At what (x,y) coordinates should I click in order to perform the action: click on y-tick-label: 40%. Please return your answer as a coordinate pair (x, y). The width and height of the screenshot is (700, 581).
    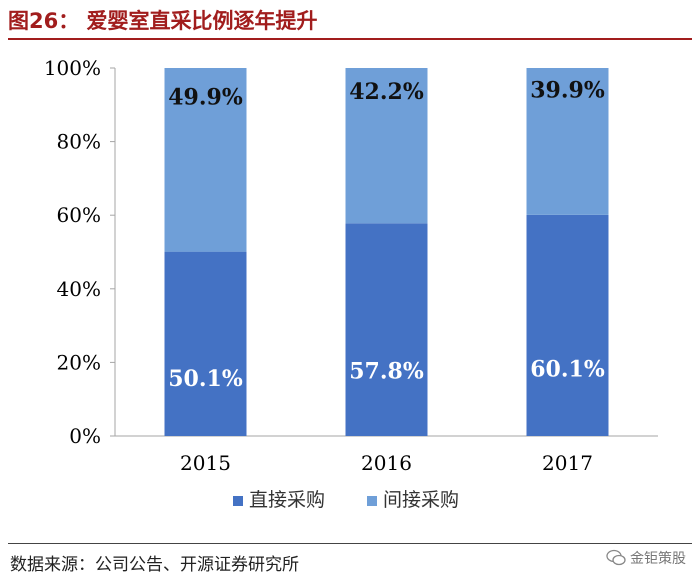
    Looking at the image, I should click on (79, 289).